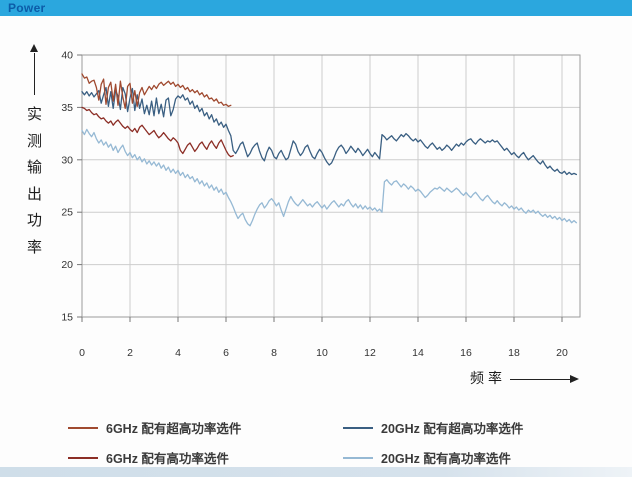 This screenshot has height=477, width=632. I want to click on x-tick-label: 10, so click(322, 353).